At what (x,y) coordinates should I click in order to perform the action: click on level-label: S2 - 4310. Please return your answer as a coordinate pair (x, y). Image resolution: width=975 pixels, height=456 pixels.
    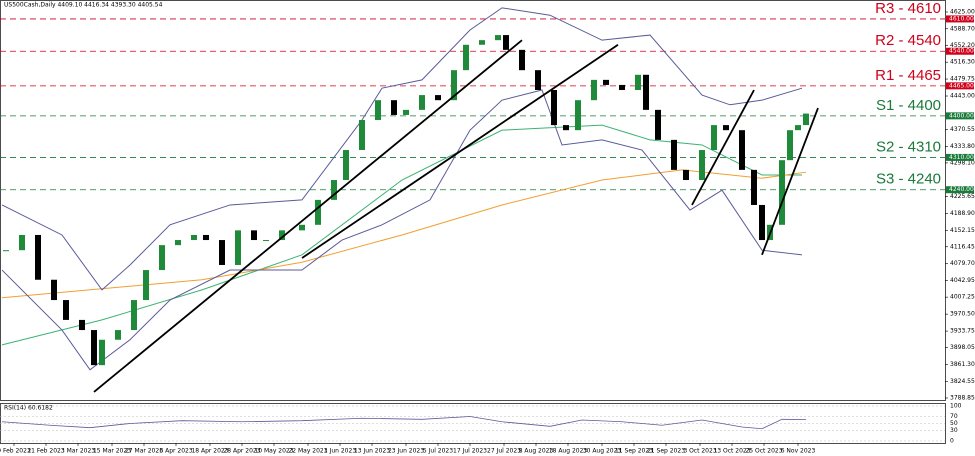
    Looking at the image, I should click on (908, 146).